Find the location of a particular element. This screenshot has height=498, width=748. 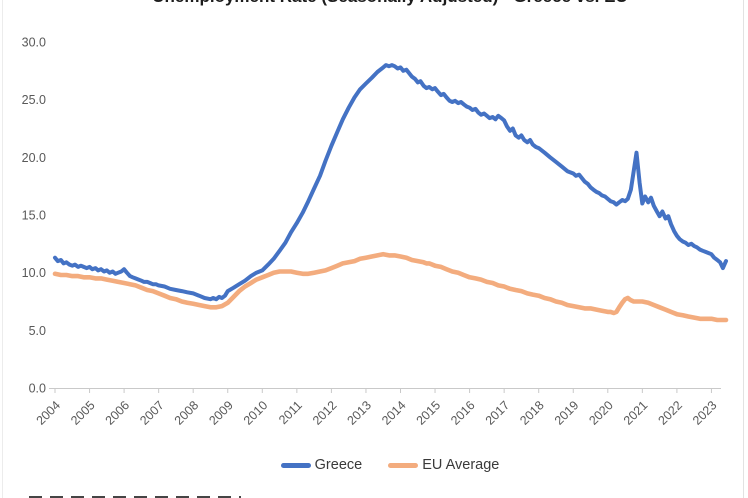

x-tick-label: 2021 is located at coordinates (636, 413).